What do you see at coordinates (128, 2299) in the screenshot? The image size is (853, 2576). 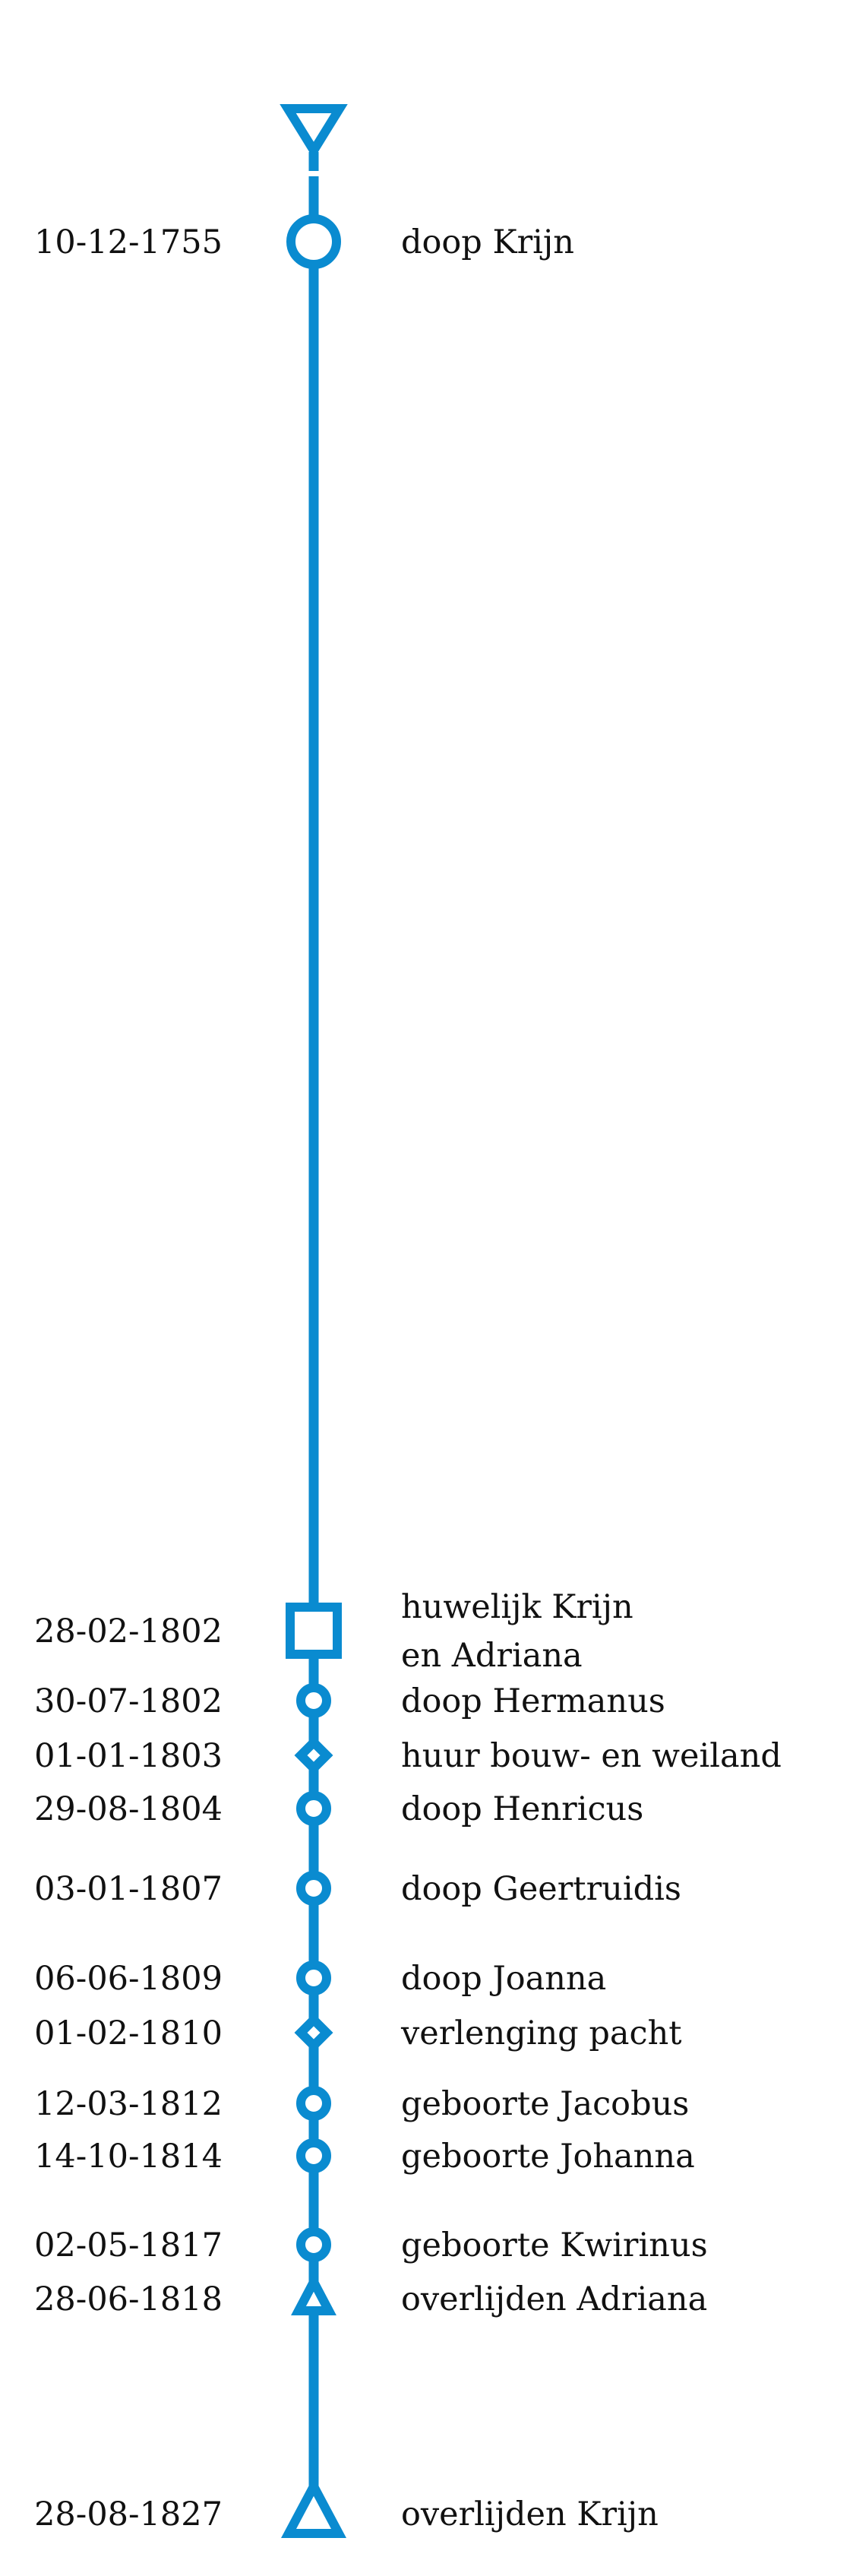 I see `event-date: 28-06-1818` at bounding box center [128, 2299].